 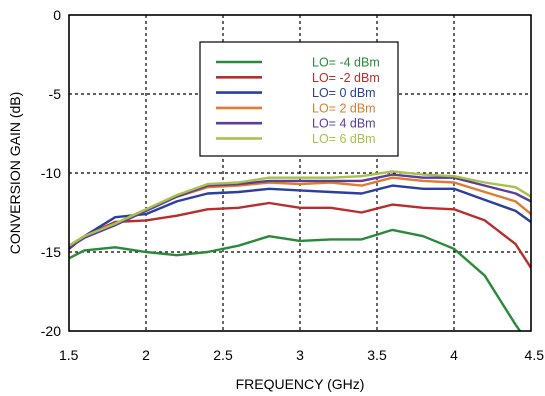 I want to click on x-tick-label: 1.5, so click(x=69, y=355).